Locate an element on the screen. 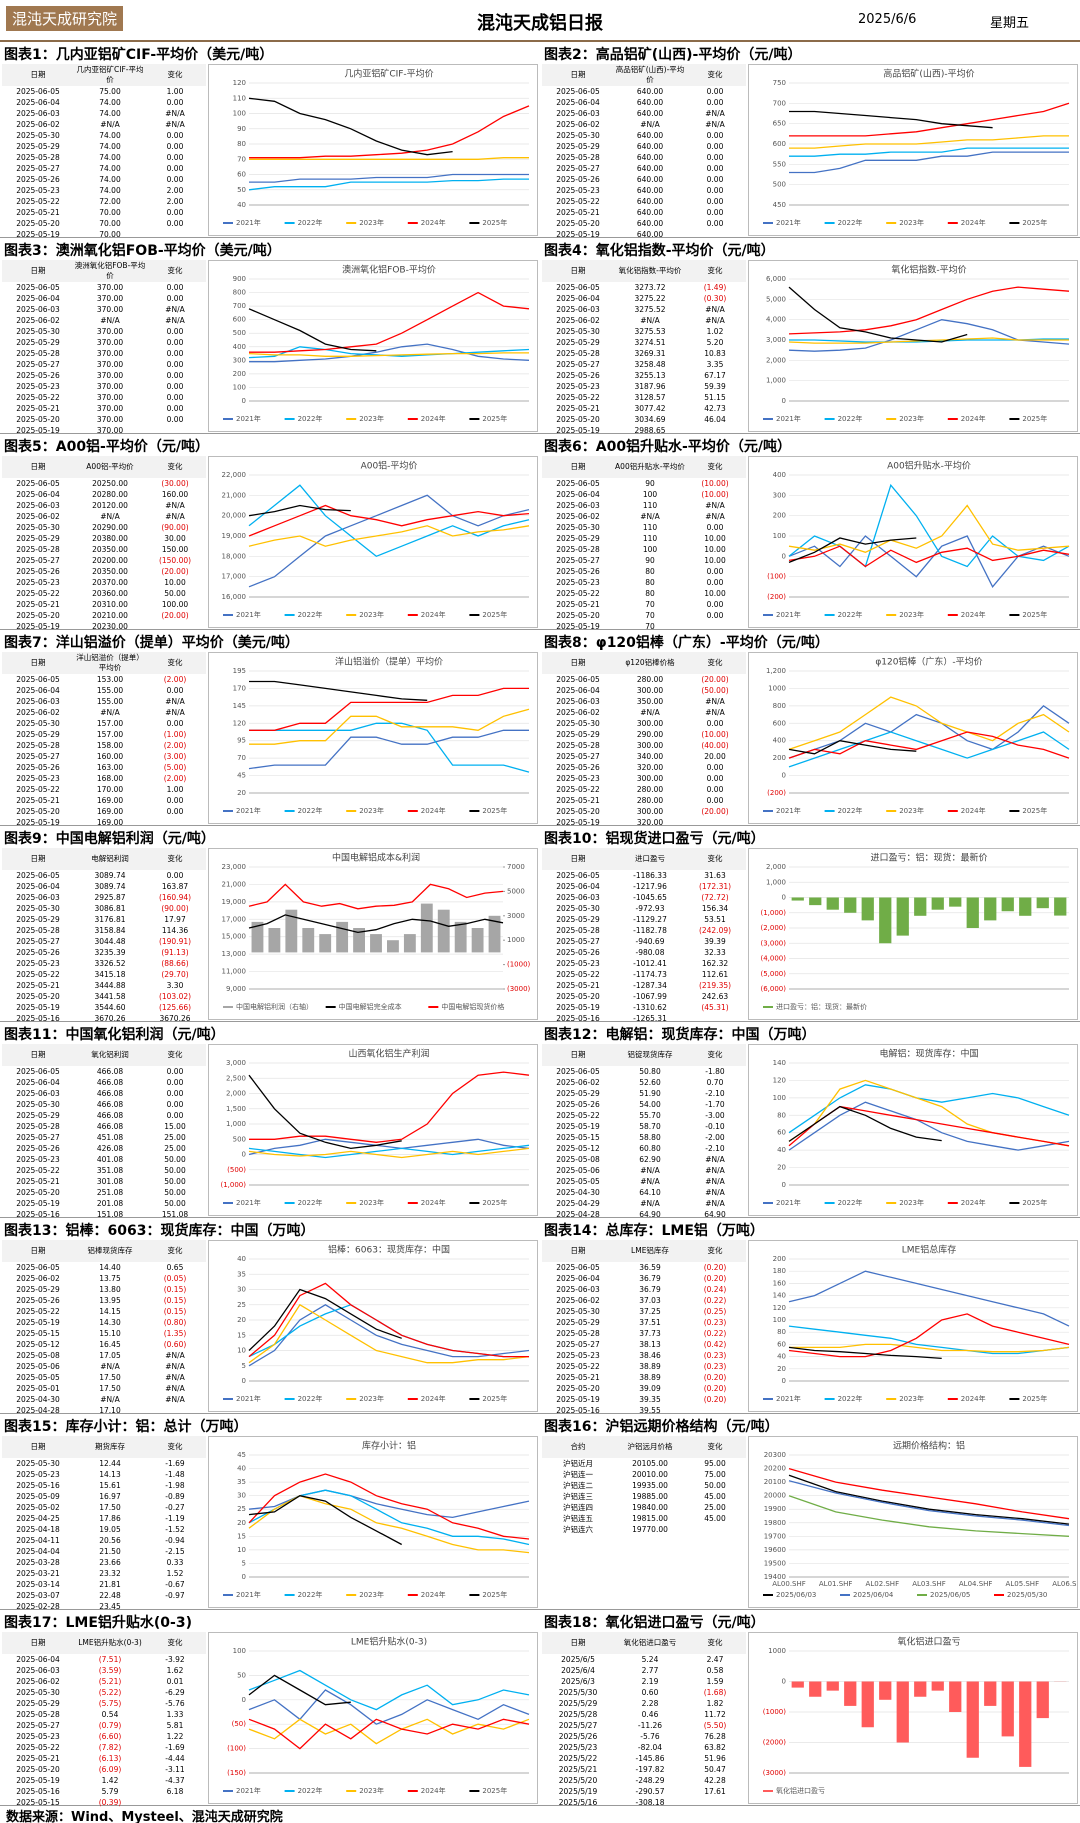  table-cell: (6.13) is located at coordinates (110, 1758).